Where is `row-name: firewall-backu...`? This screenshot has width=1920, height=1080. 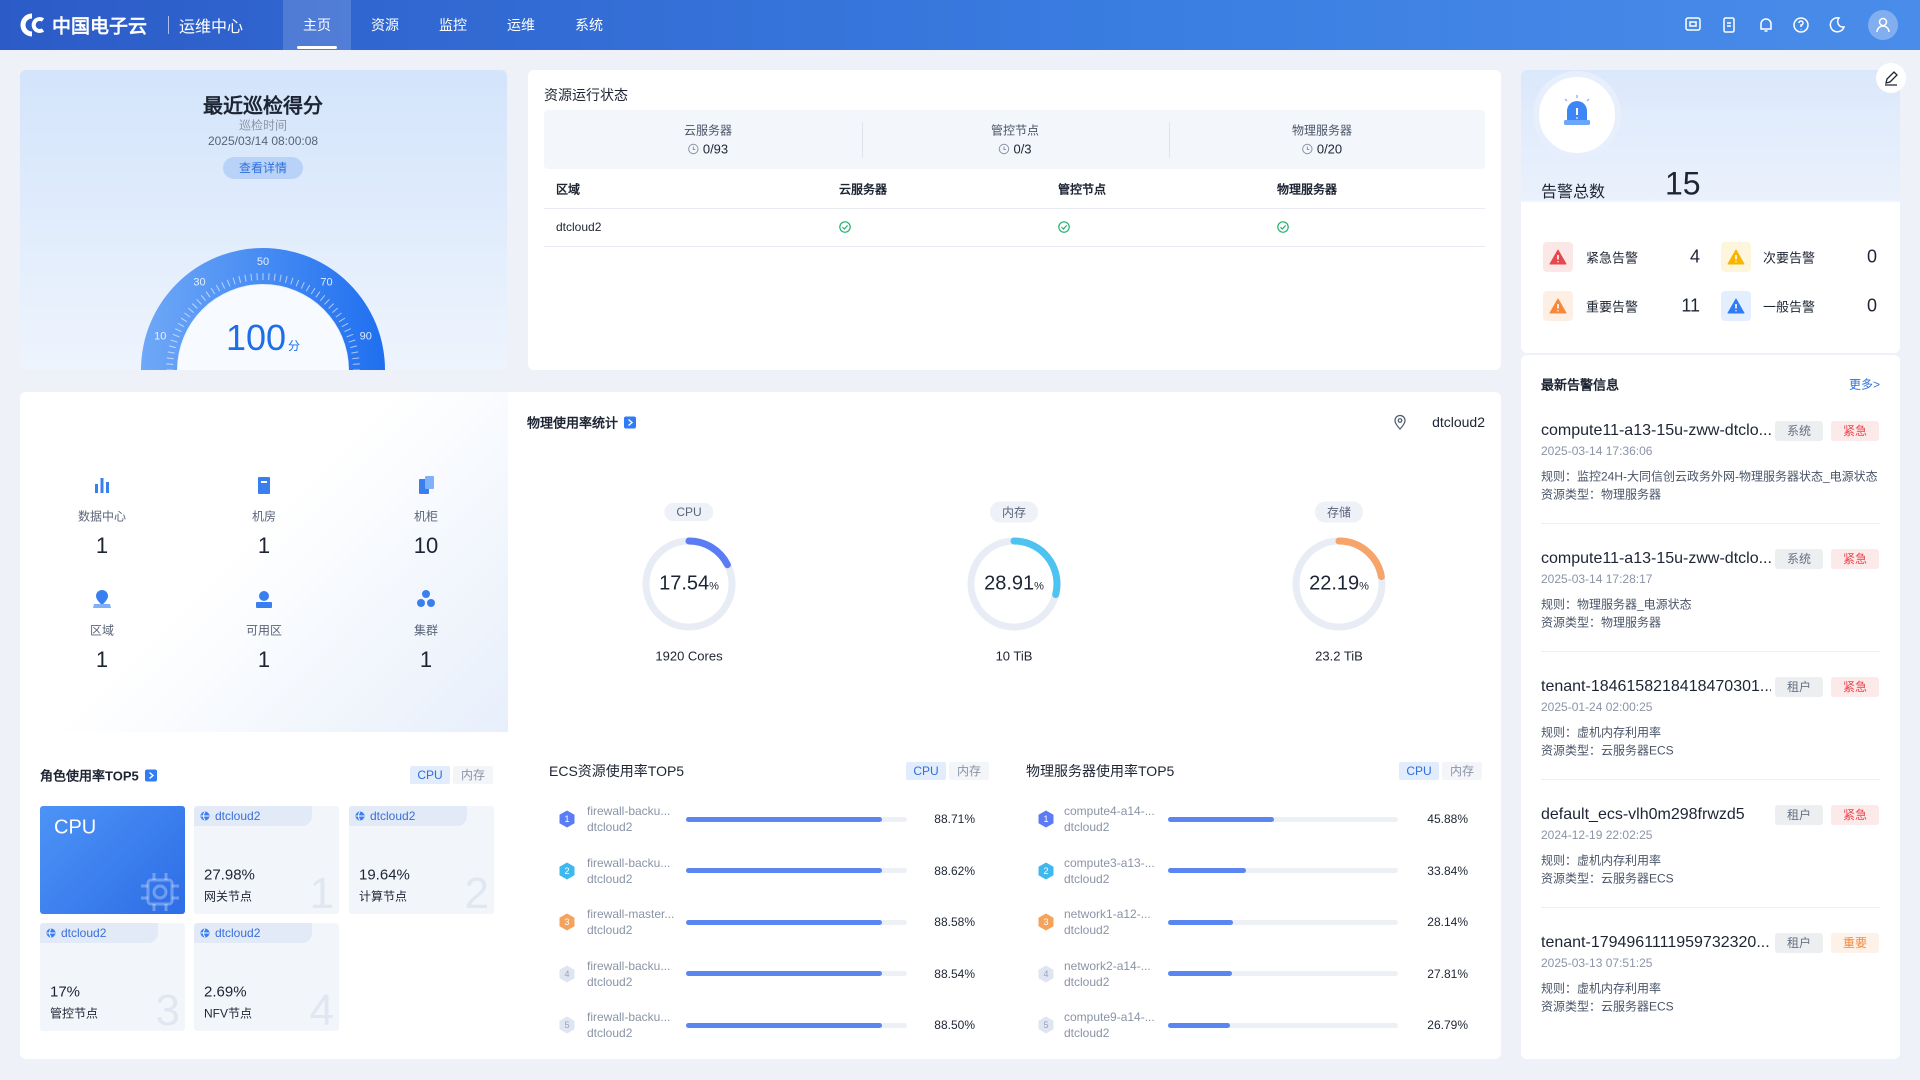 row-name: firewall-backu... is located at coordinates (629, 811).